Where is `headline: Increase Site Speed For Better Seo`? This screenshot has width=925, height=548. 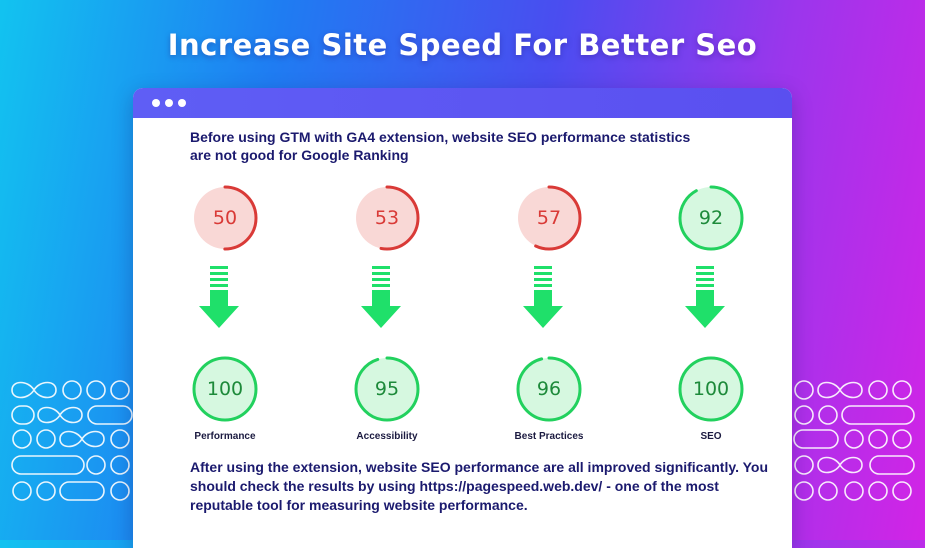
headline: Increase Site Speed For Better Seo is located at coordinates (462, 45).